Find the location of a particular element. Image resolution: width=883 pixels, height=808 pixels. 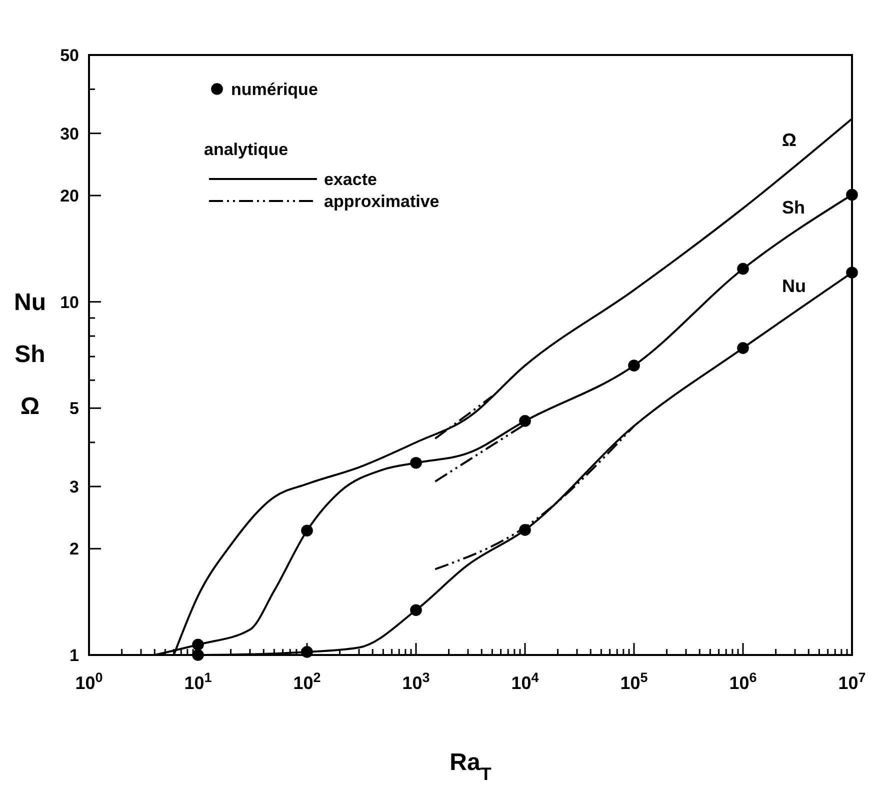

series-label: Ω is located at coordinates (789, 140).